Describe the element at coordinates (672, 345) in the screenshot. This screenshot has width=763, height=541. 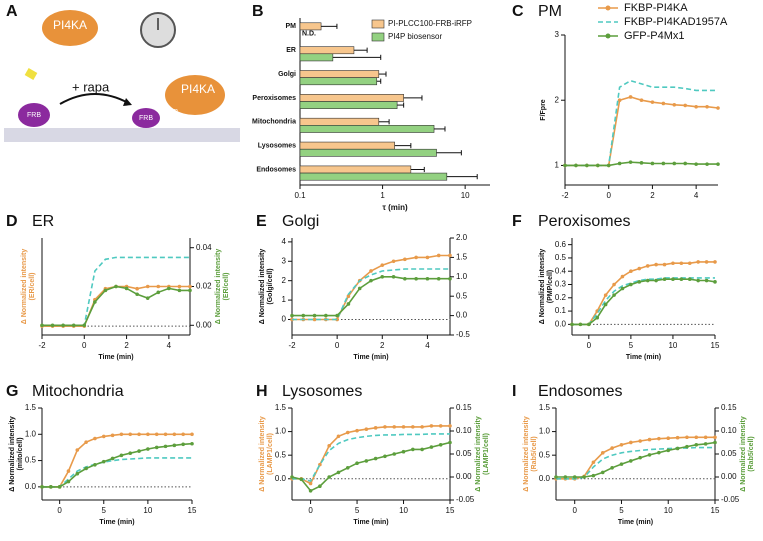
I see `x-tick-label: 10` at that location.